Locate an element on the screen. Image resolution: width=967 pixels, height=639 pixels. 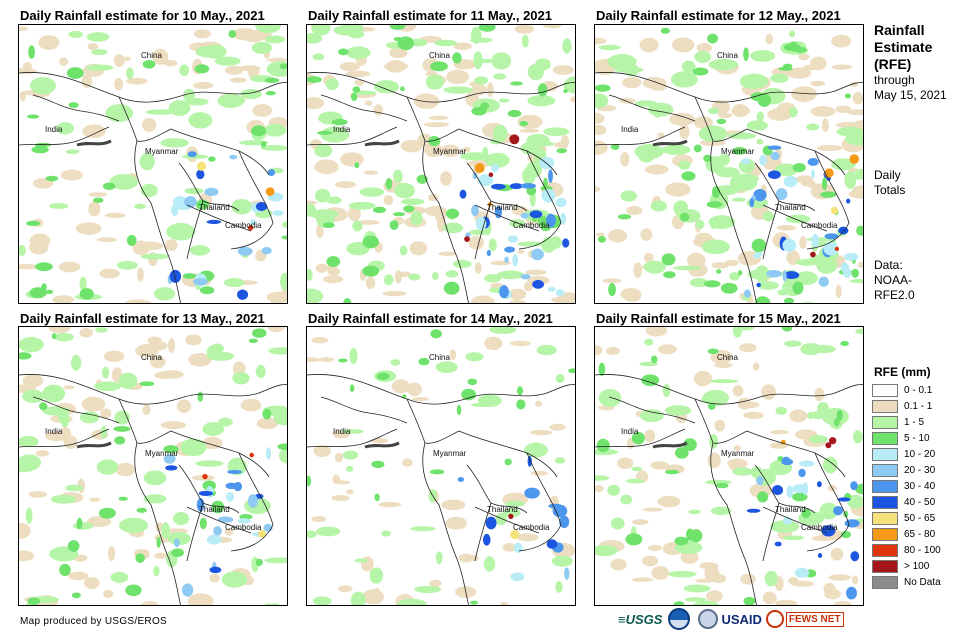
legend-item: 40 - 50 is located at coordinates (906, 502).